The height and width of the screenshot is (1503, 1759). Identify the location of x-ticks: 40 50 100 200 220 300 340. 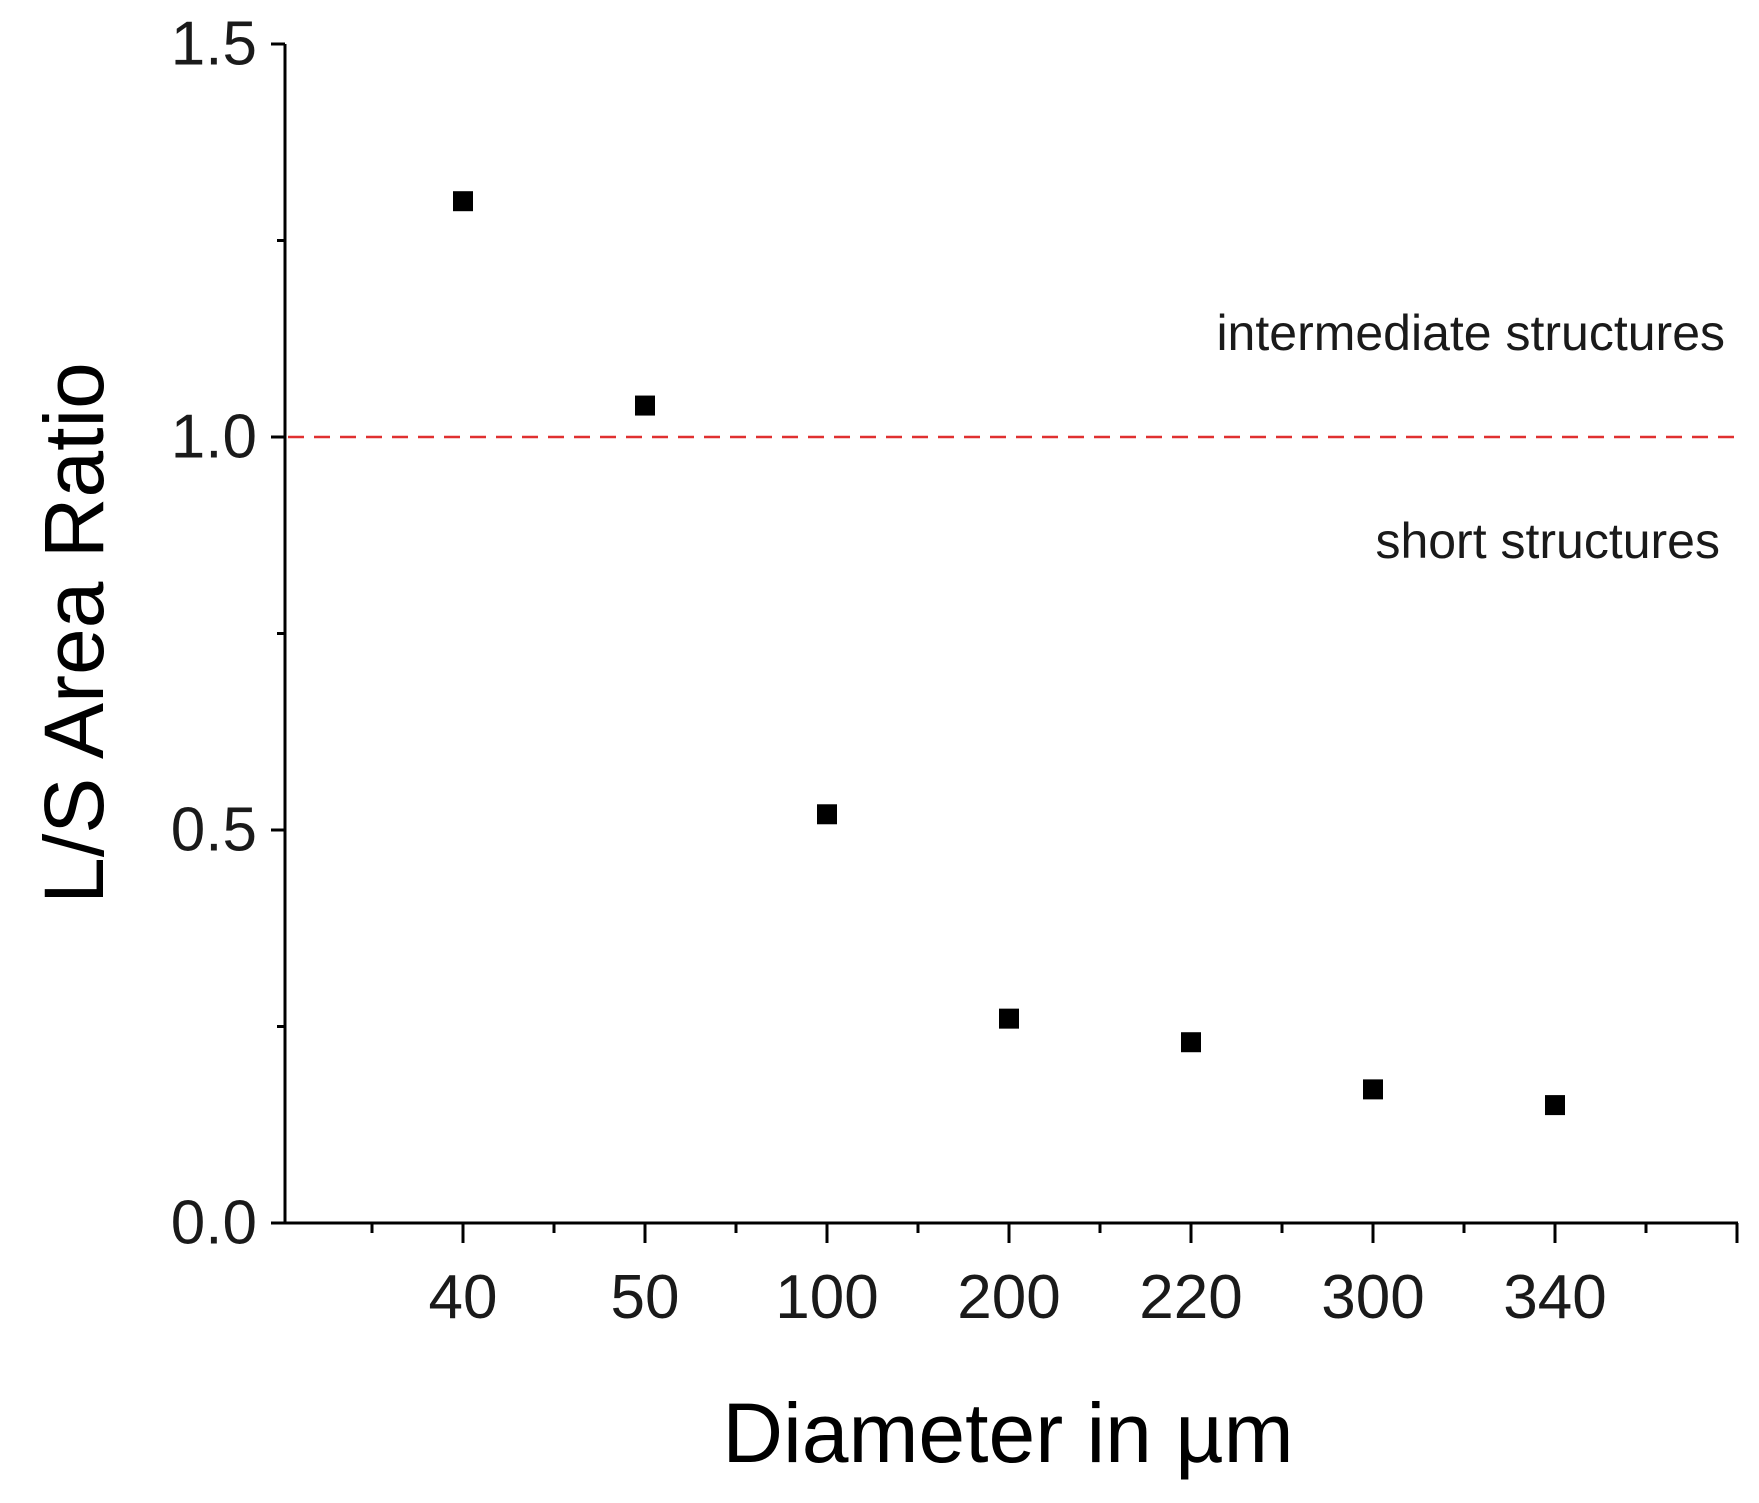
(1054, 1277).